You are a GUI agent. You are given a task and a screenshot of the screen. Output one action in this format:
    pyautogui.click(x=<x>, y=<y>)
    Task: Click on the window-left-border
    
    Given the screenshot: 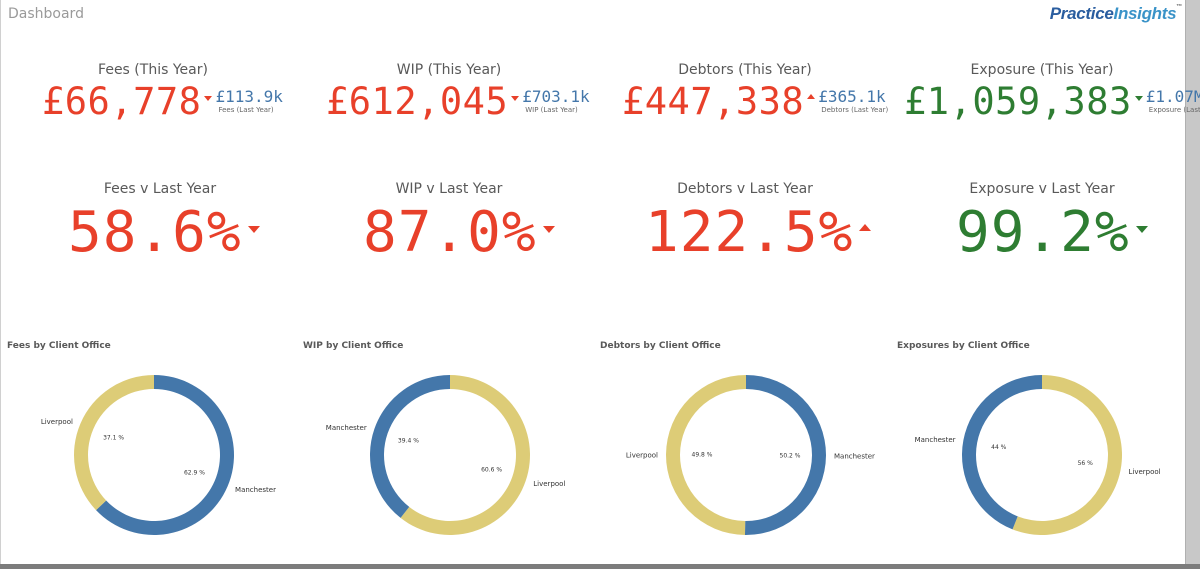 What is the action you would take?
    pyautogui.click(x=0, y=284)
    